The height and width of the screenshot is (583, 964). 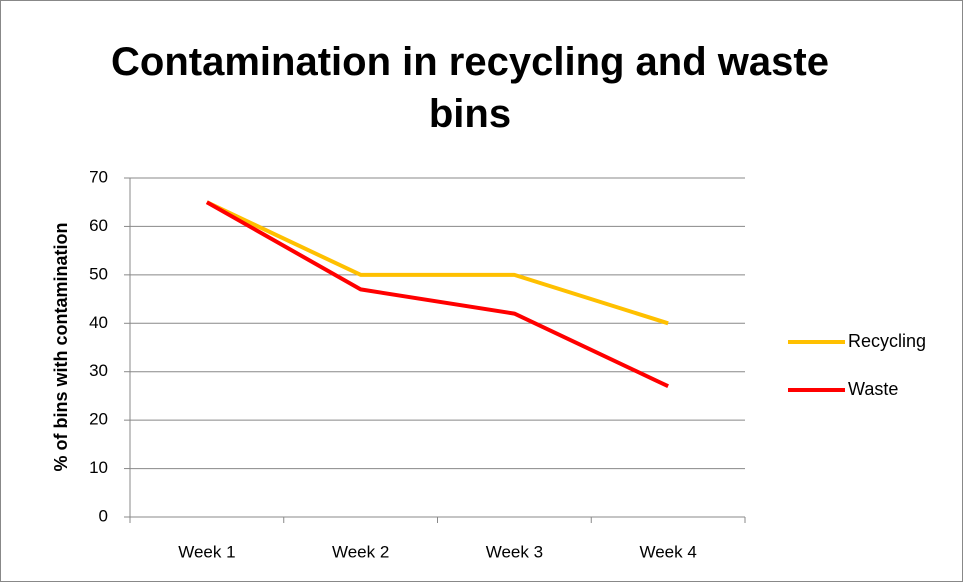 What do you see at coordinates (206, 551) in the screenshot?
I see `x-tick-label: Week 1` at bounding box center [206, 551].